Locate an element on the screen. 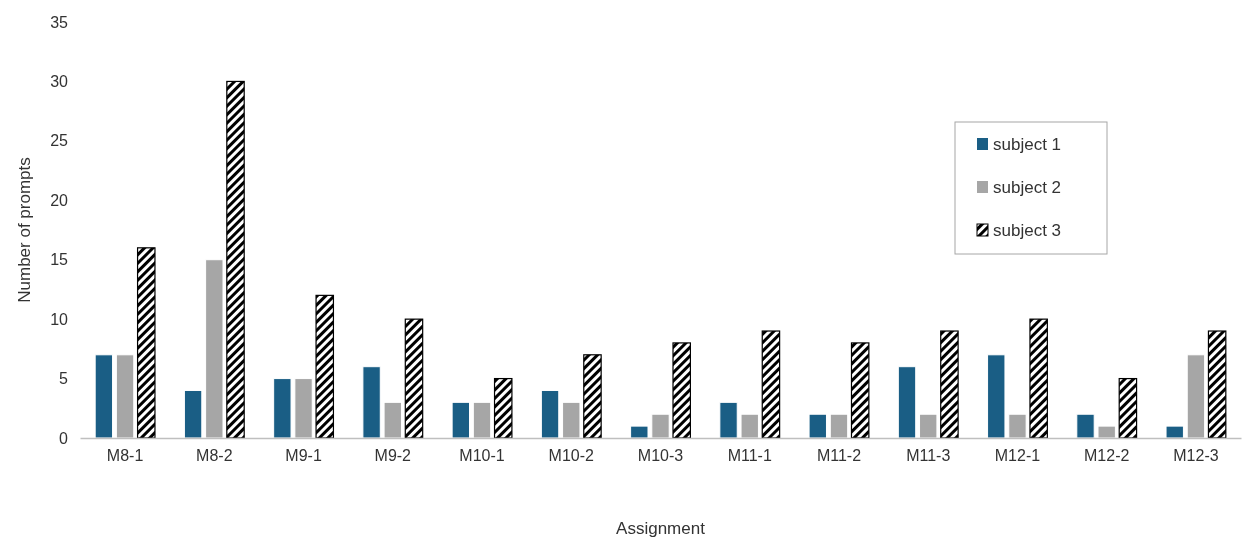 Image resolution: width=1246 pixels, height=540 pixels. y-tick-label: 5 is located at coordinates (64, 379).